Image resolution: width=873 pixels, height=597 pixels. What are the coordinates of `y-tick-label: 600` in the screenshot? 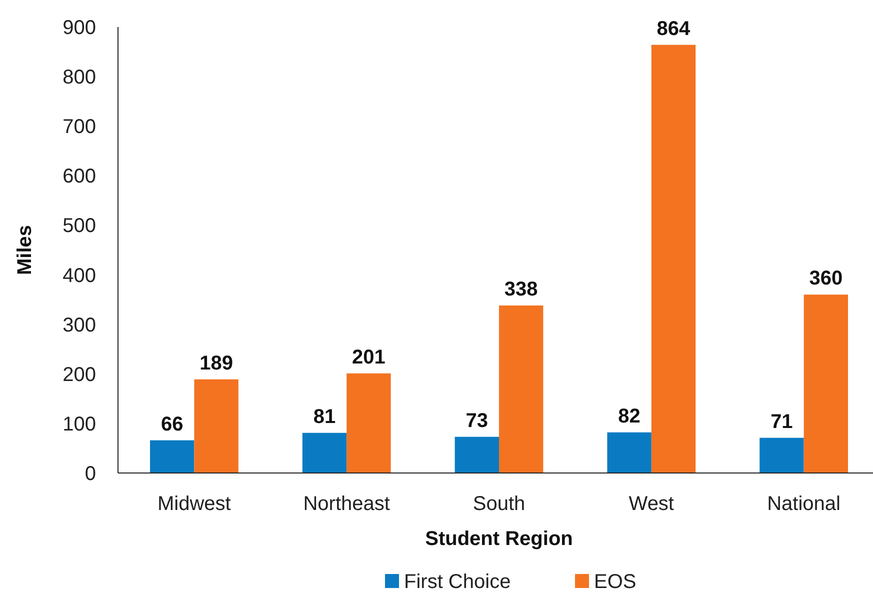 It's located at (79, 177).